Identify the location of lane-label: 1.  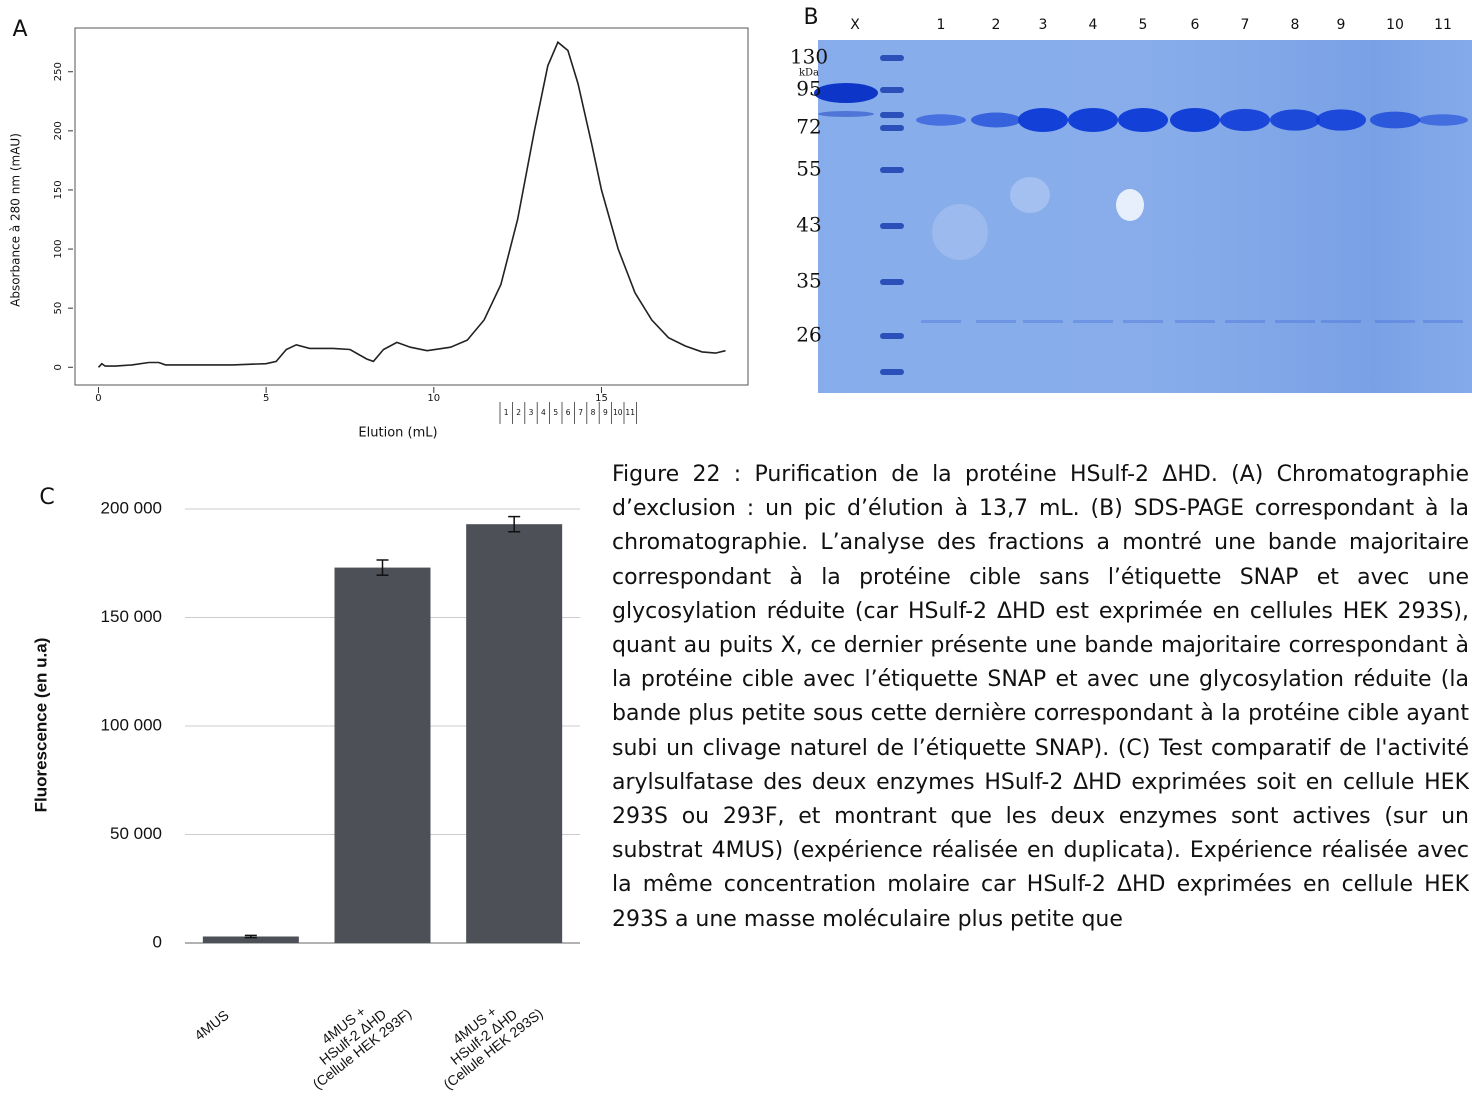
(941, 25).